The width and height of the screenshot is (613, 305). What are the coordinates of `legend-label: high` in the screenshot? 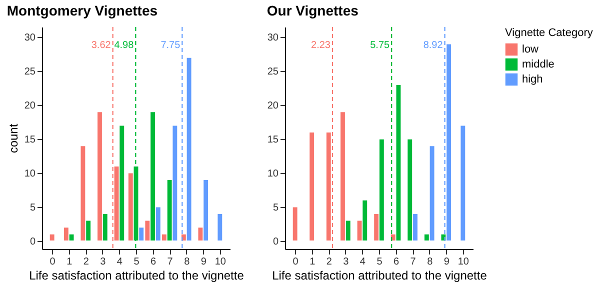 It's located at (532, 80).